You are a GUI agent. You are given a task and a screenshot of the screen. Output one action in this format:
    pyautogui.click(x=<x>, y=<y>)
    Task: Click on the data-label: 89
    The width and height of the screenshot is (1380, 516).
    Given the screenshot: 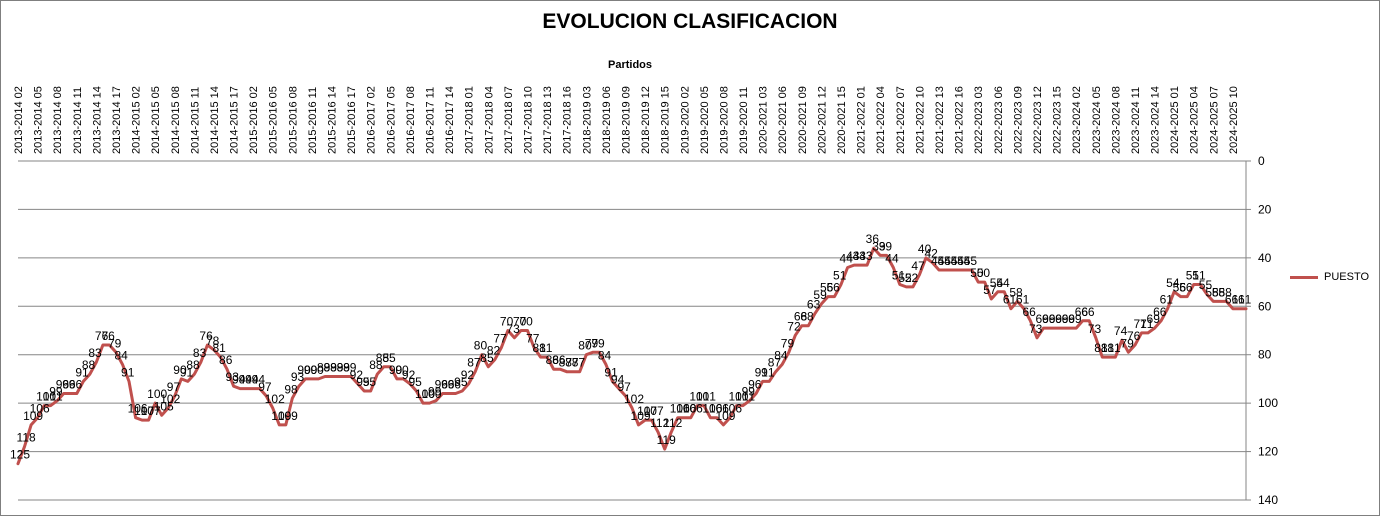 What is the action you would take?
    pyautogui.click(x=331, y=368)
    